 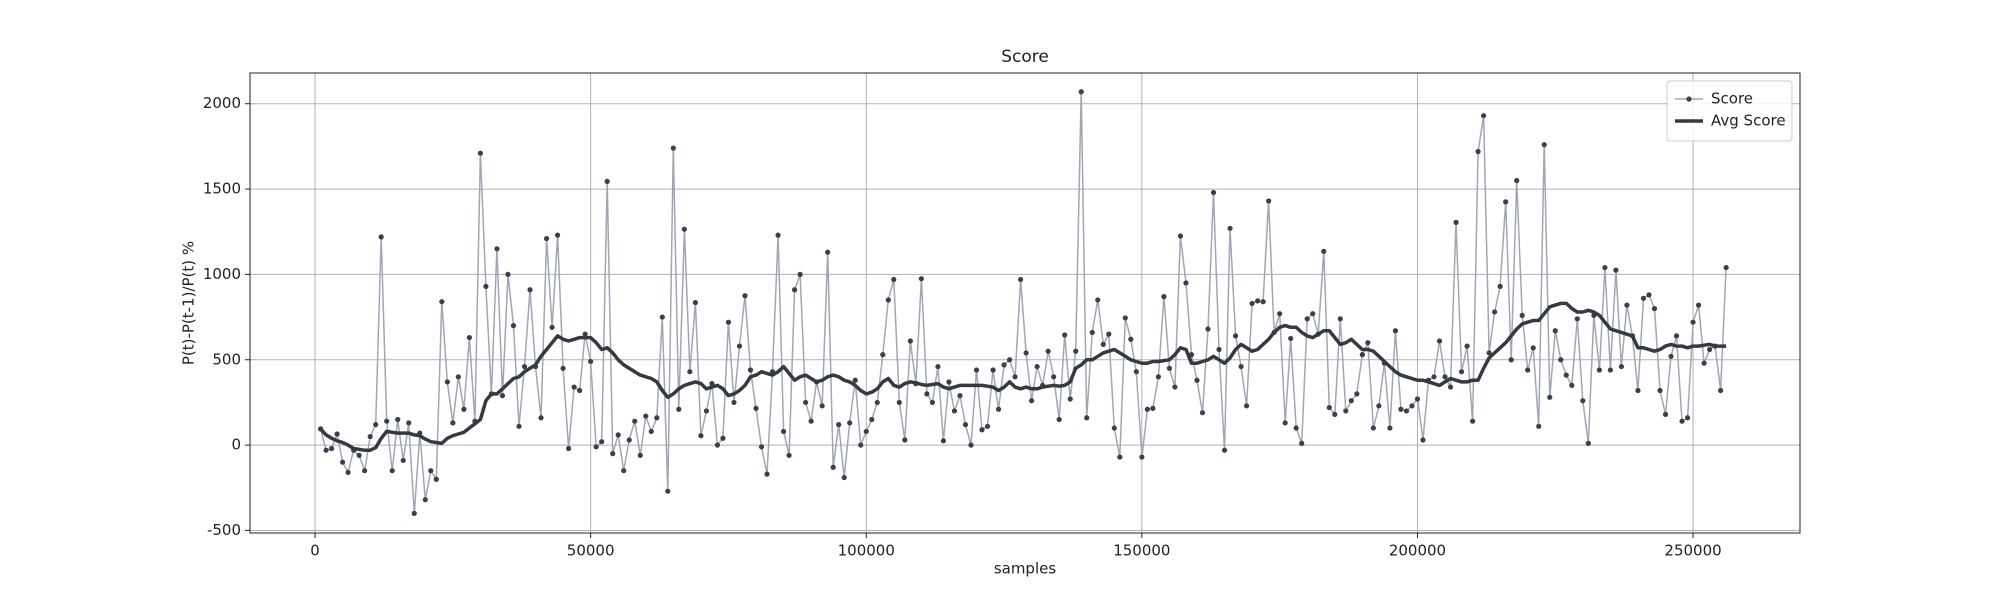 What do you see at coordinates (1417, 551) in the screenshot?
I see `x-tick-label: 200000` at bounding box center [1417, 551].